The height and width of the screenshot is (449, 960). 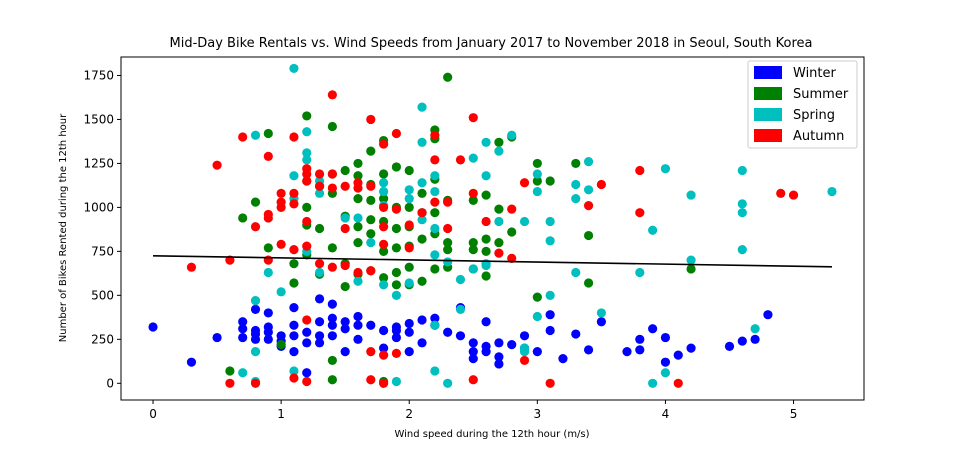 I want to click on legend-box, so click(x=802, y=104).